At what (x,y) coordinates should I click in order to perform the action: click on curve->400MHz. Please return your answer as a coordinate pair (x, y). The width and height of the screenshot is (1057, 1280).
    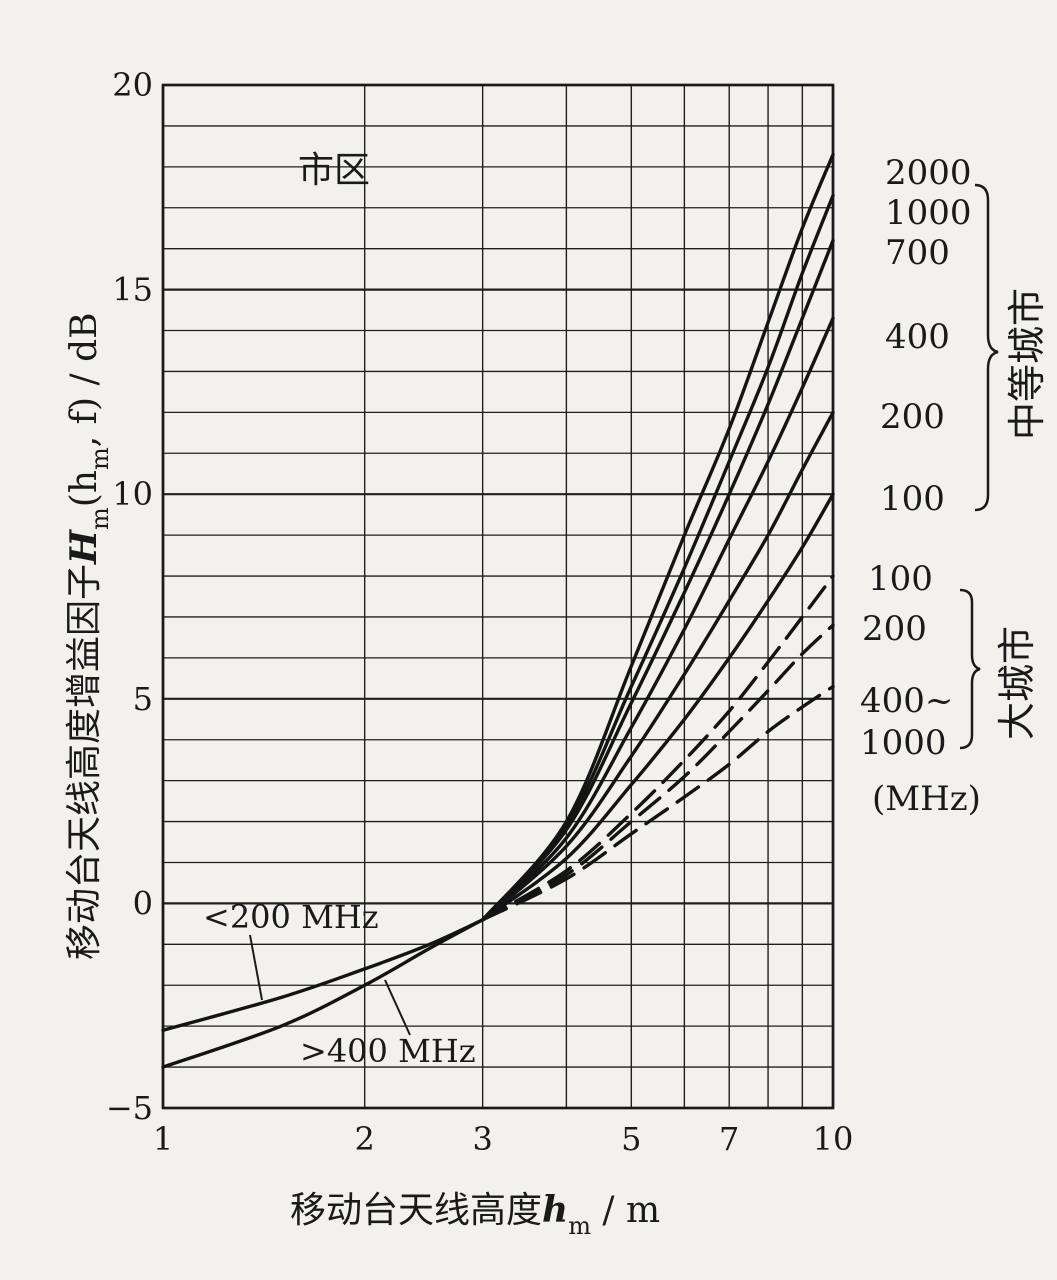
    Looking at the image, I should click on (323, 993).